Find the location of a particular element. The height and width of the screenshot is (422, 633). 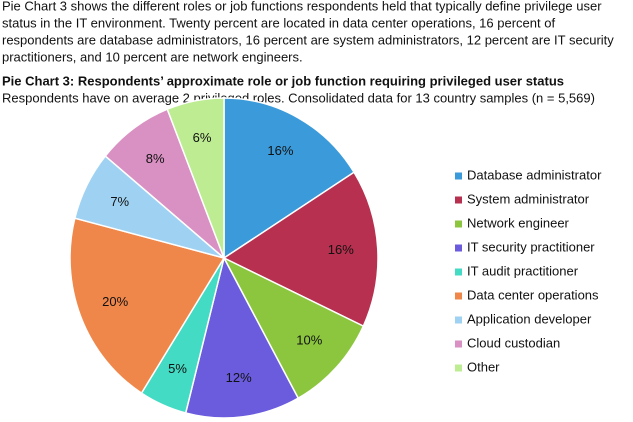

slice-label: 10% is located at coordinates (309, 340).